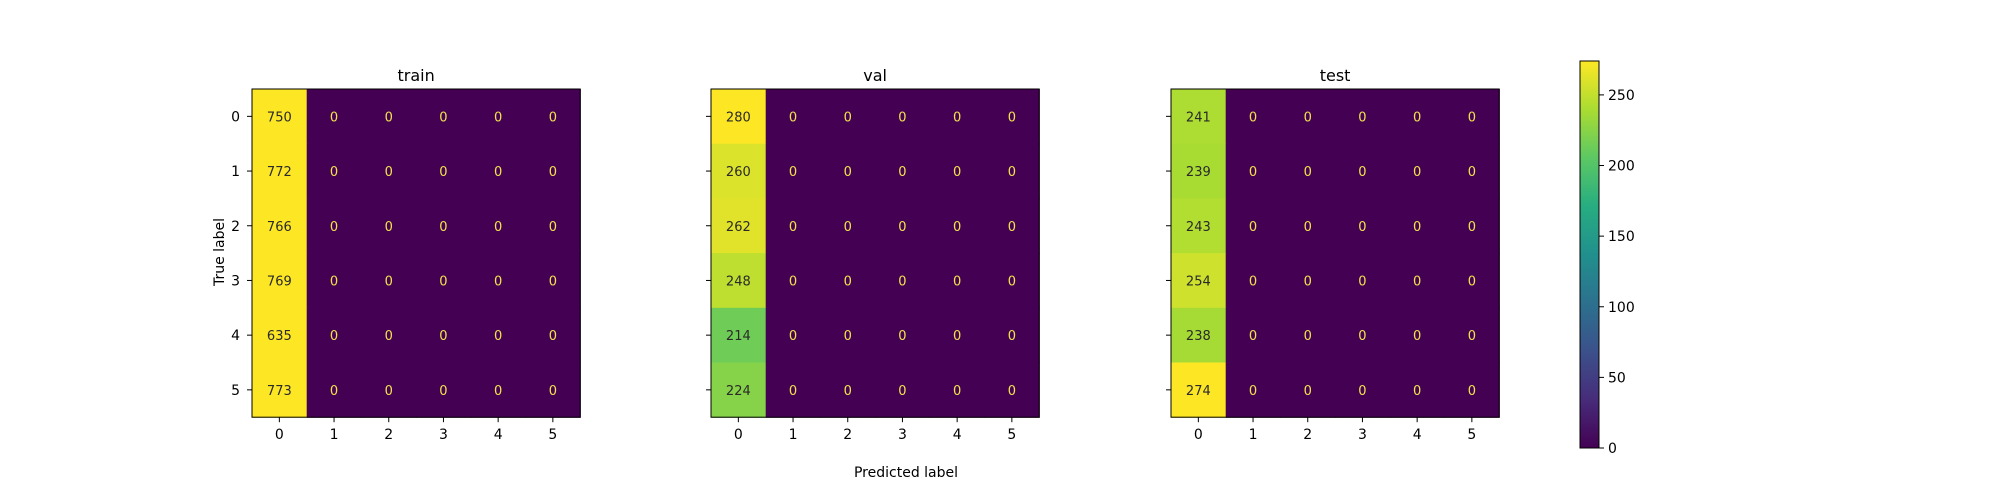  I want to click on cell-value-label: 224, so click(738, 391).